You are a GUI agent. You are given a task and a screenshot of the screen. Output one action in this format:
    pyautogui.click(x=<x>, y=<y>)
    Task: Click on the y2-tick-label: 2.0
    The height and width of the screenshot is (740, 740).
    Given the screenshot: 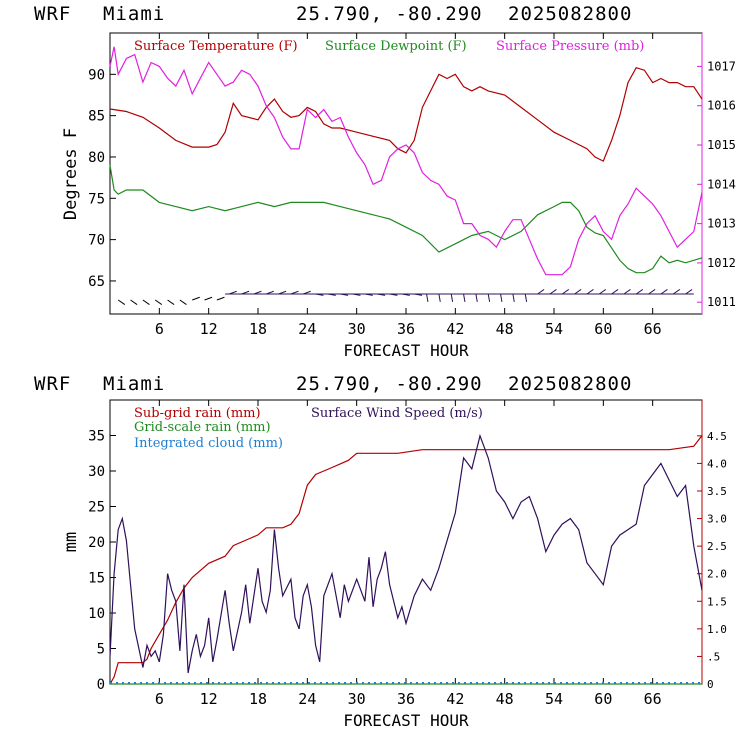 What is the action you would take?
    pyautogui.click(x=717, y=574)
    